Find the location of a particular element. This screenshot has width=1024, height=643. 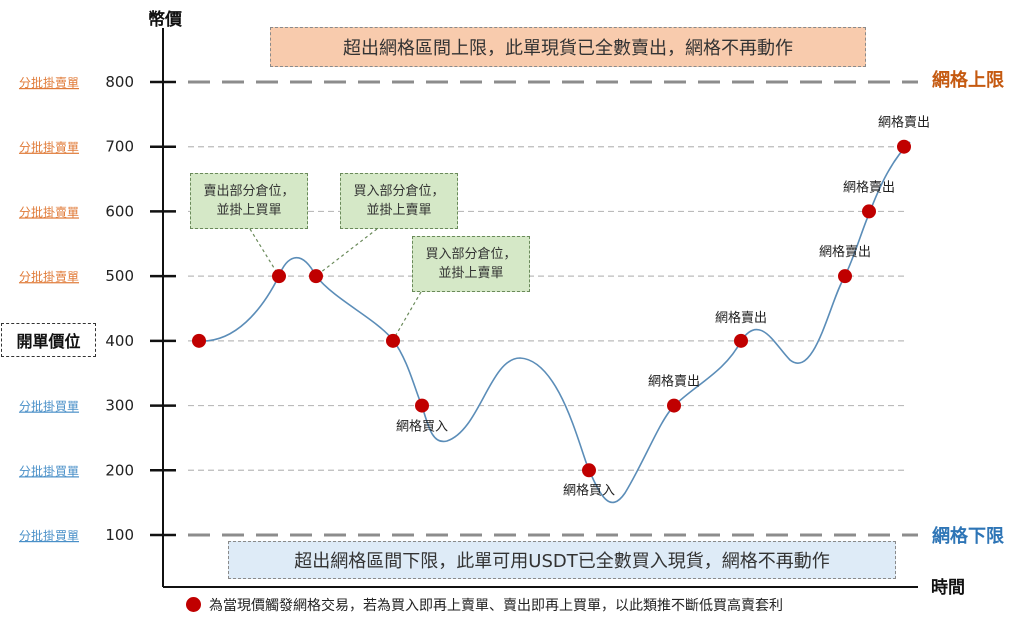

tick-label-400: 400 is located at coordinates (119, 341).